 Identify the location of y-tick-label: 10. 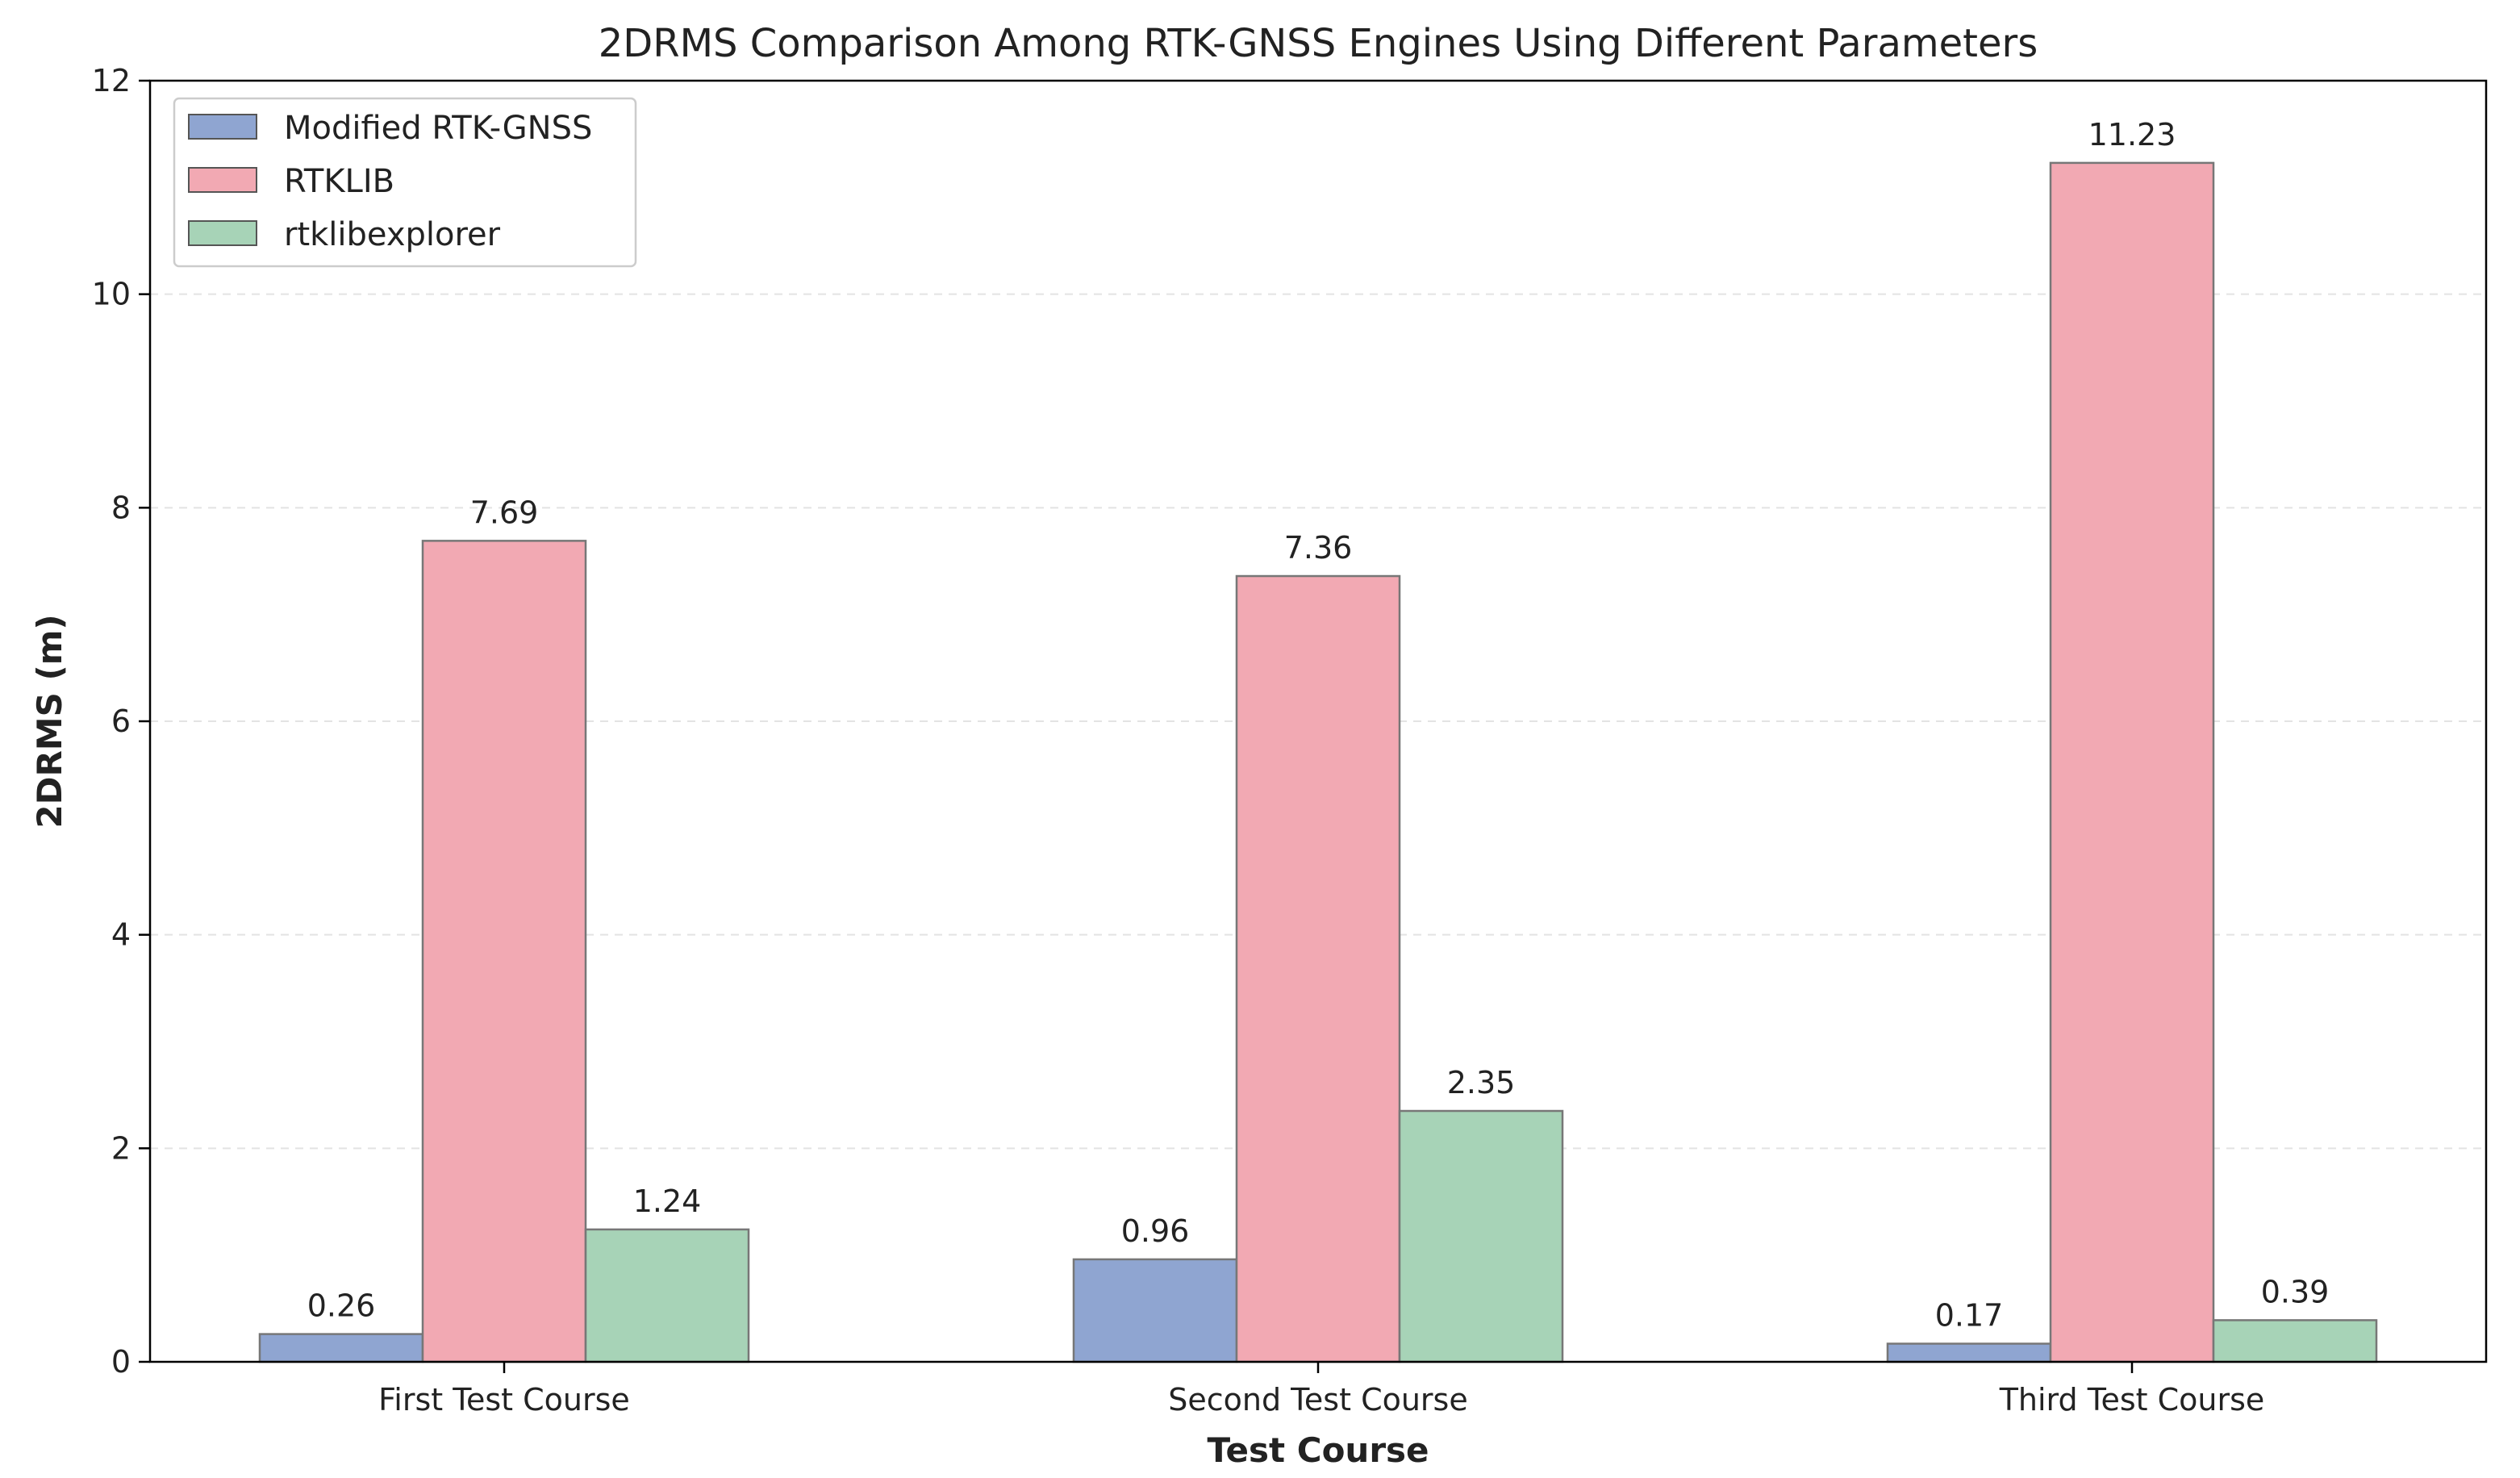
(111, 294).